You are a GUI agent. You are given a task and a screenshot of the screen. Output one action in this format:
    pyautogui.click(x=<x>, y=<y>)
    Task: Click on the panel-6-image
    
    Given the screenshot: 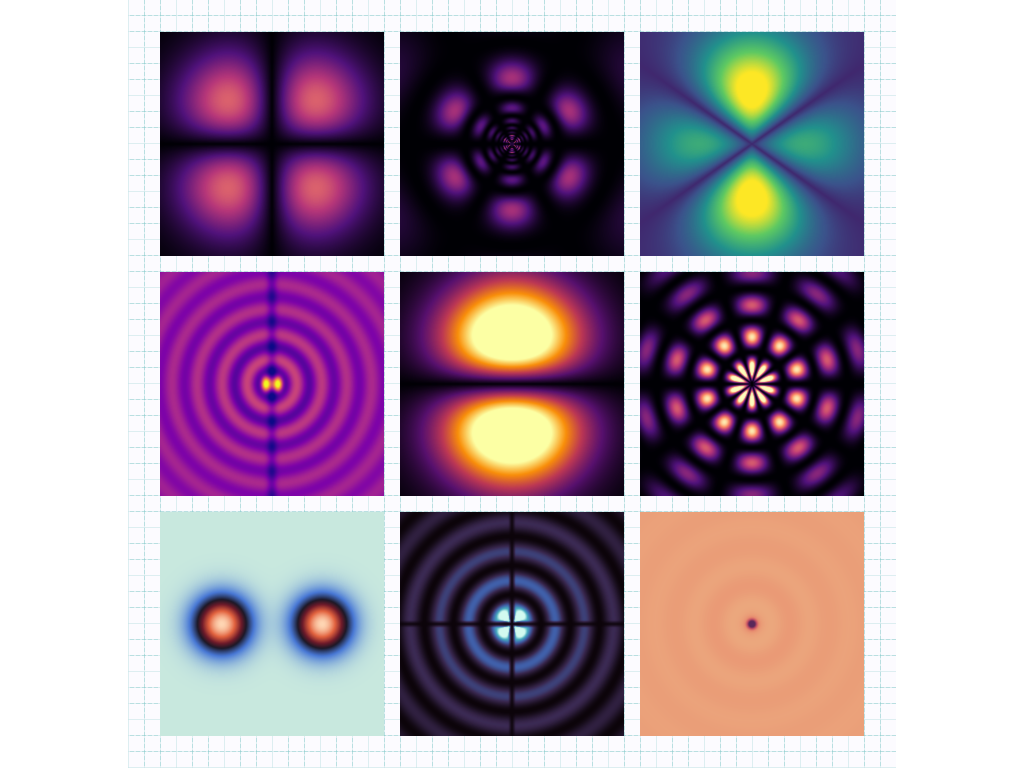 What is the action you would take?
    pyautogui.click(x=752, y=384)
    